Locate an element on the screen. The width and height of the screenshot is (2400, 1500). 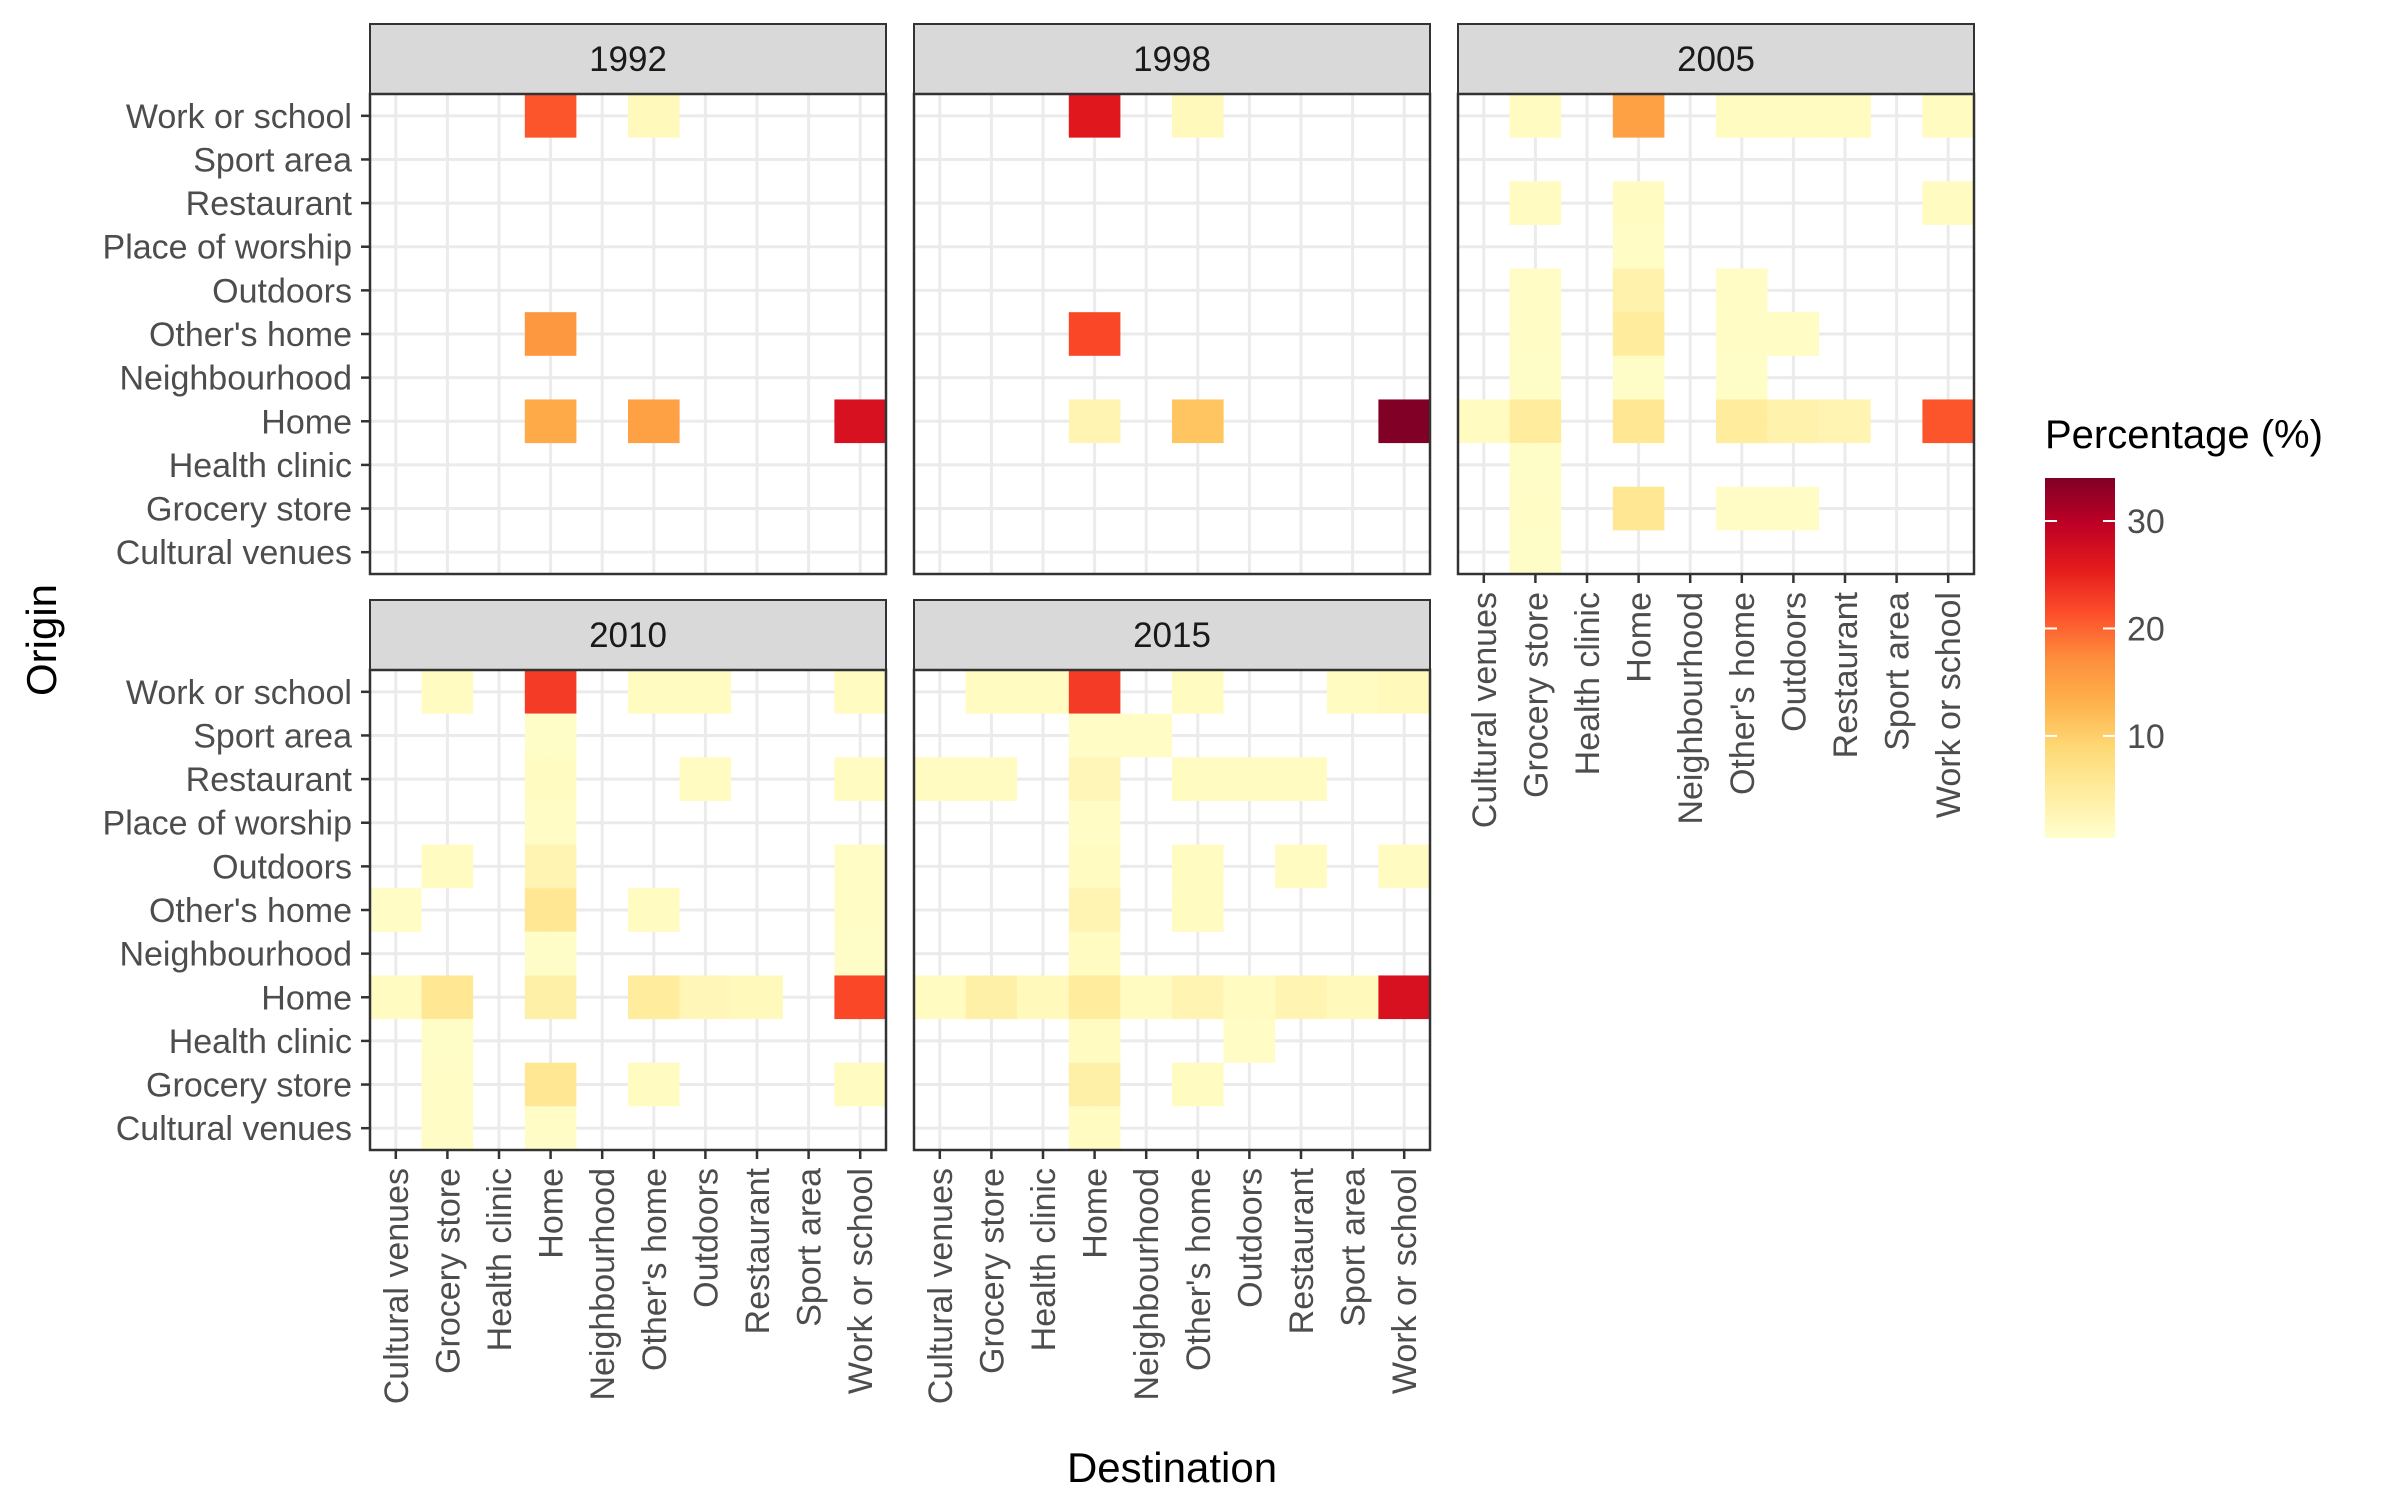
y-tick-label: Home is located at coordinates (306, 998).